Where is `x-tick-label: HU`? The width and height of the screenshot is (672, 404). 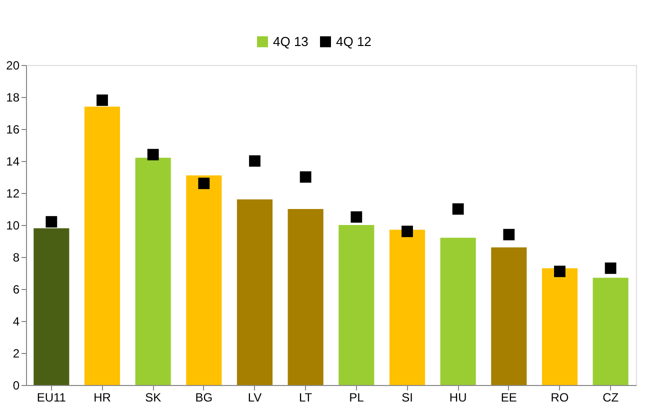 x-tick-label: HU is located at coordinates (458, 397).